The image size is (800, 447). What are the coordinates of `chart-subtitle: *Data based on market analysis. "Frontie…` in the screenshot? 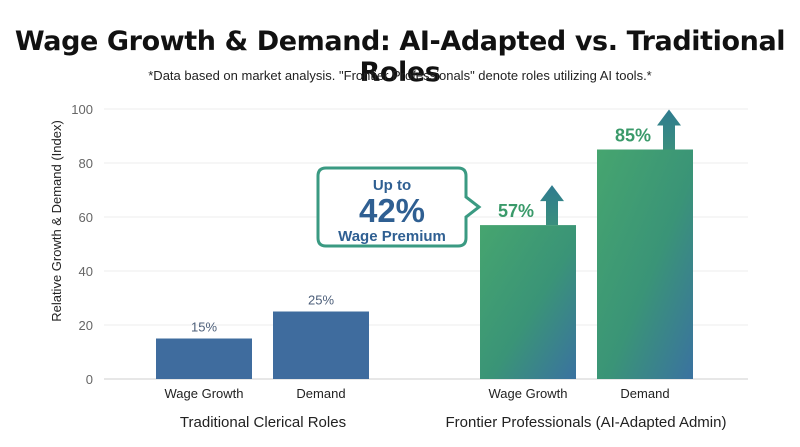 It's located at (400, 75).